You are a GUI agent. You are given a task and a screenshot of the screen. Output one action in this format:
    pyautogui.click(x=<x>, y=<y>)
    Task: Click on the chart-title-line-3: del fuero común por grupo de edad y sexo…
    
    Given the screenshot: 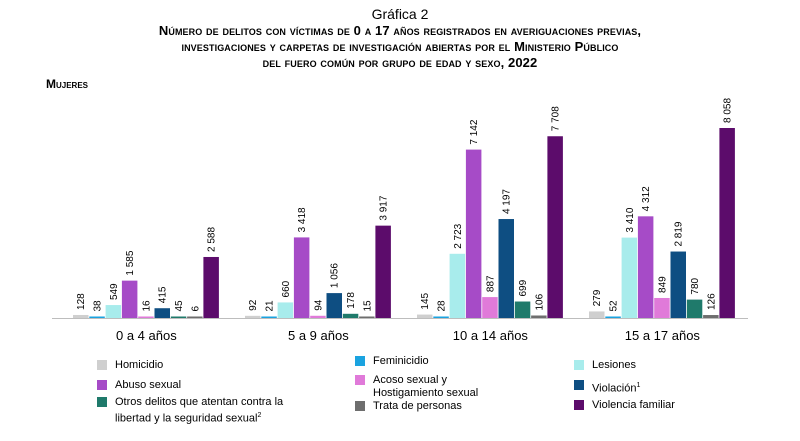 What is the action you would take?
    pyautogui.click(x=400, y=62)
    